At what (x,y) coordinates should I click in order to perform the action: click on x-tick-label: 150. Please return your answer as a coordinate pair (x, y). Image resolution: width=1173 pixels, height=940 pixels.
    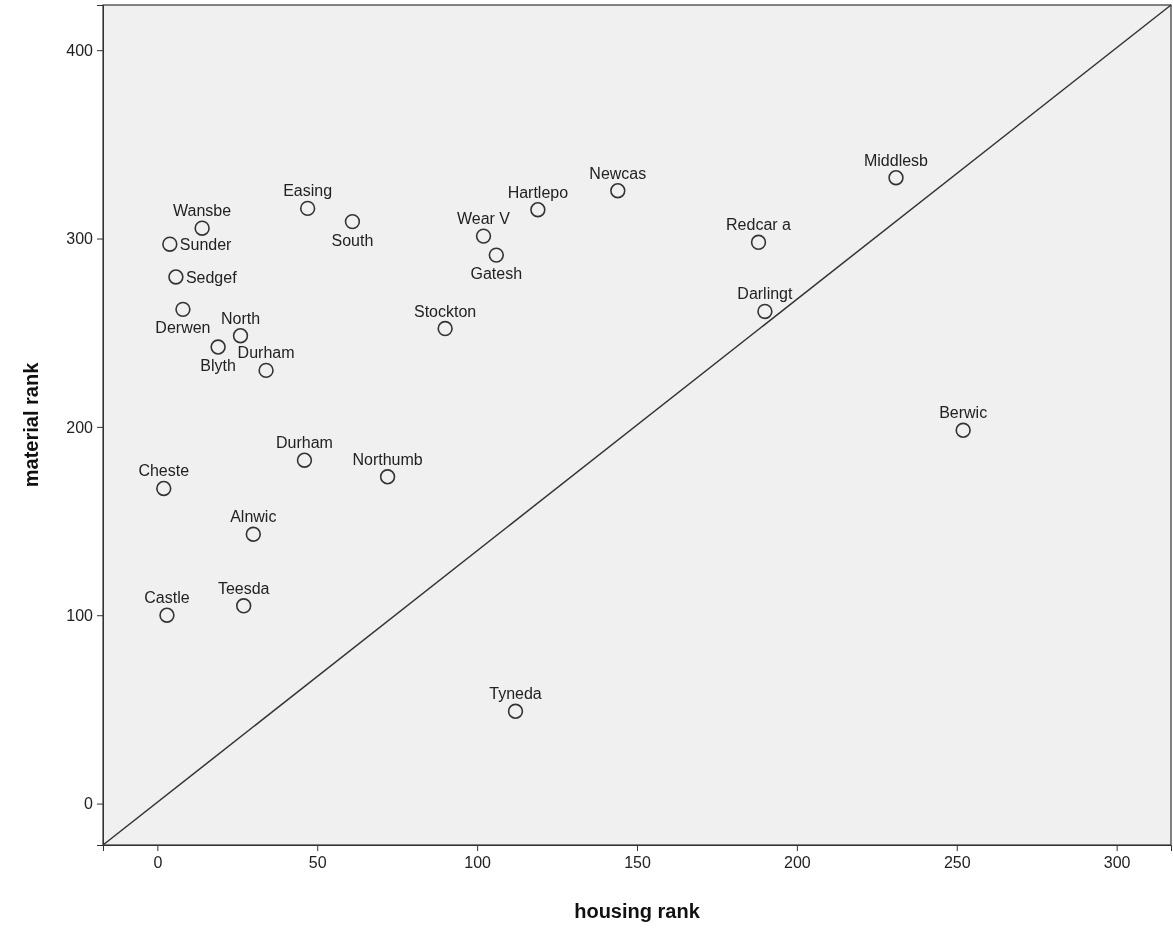
    Looking at the image, I should click on (637, 863).